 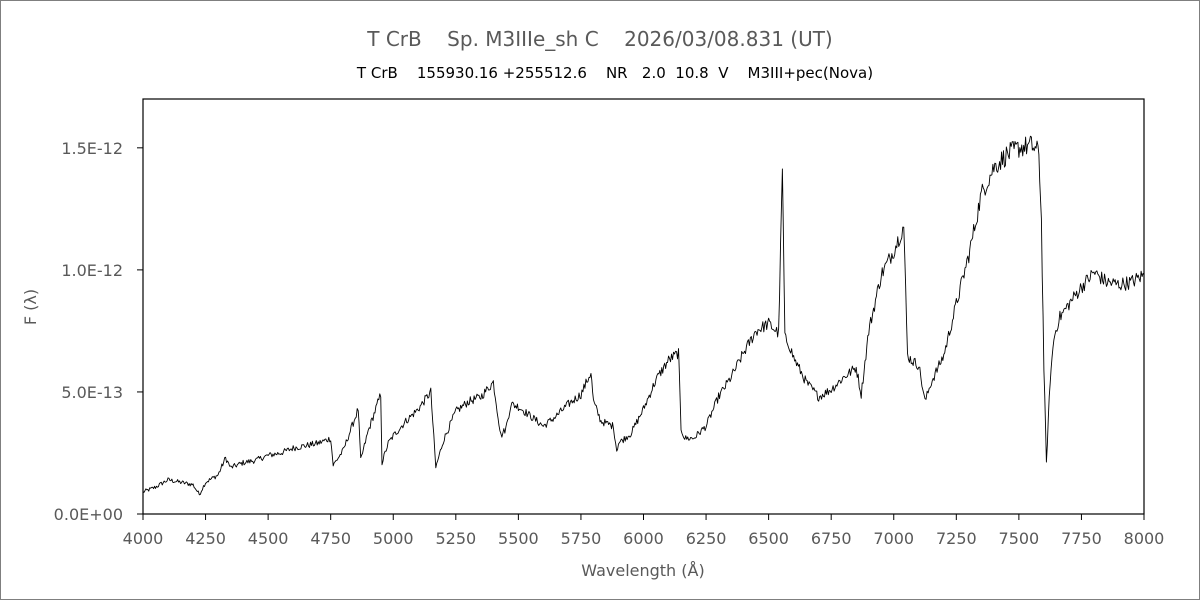 I want to click on x-tick-label: 7750, so click(x=1081, y=538).